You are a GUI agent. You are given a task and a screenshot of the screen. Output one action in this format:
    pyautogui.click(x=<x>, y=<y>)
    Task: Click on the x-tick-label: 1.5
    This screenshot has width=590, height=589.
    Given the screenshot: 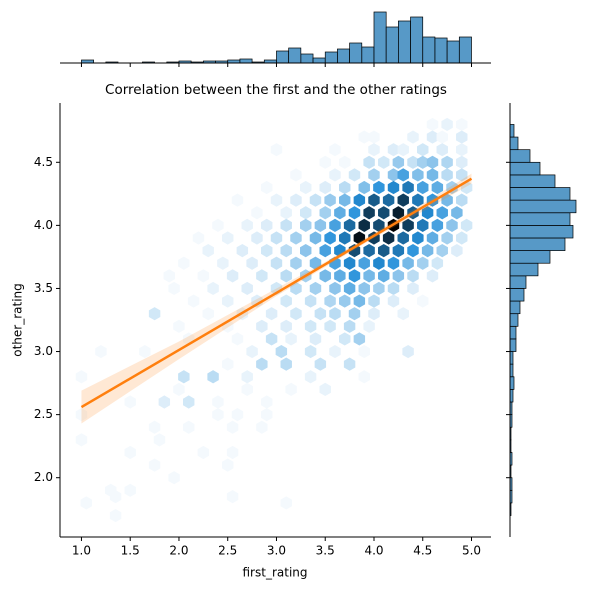 What is the action you would take?
    pyautogui.click(x=130, y=551)
    